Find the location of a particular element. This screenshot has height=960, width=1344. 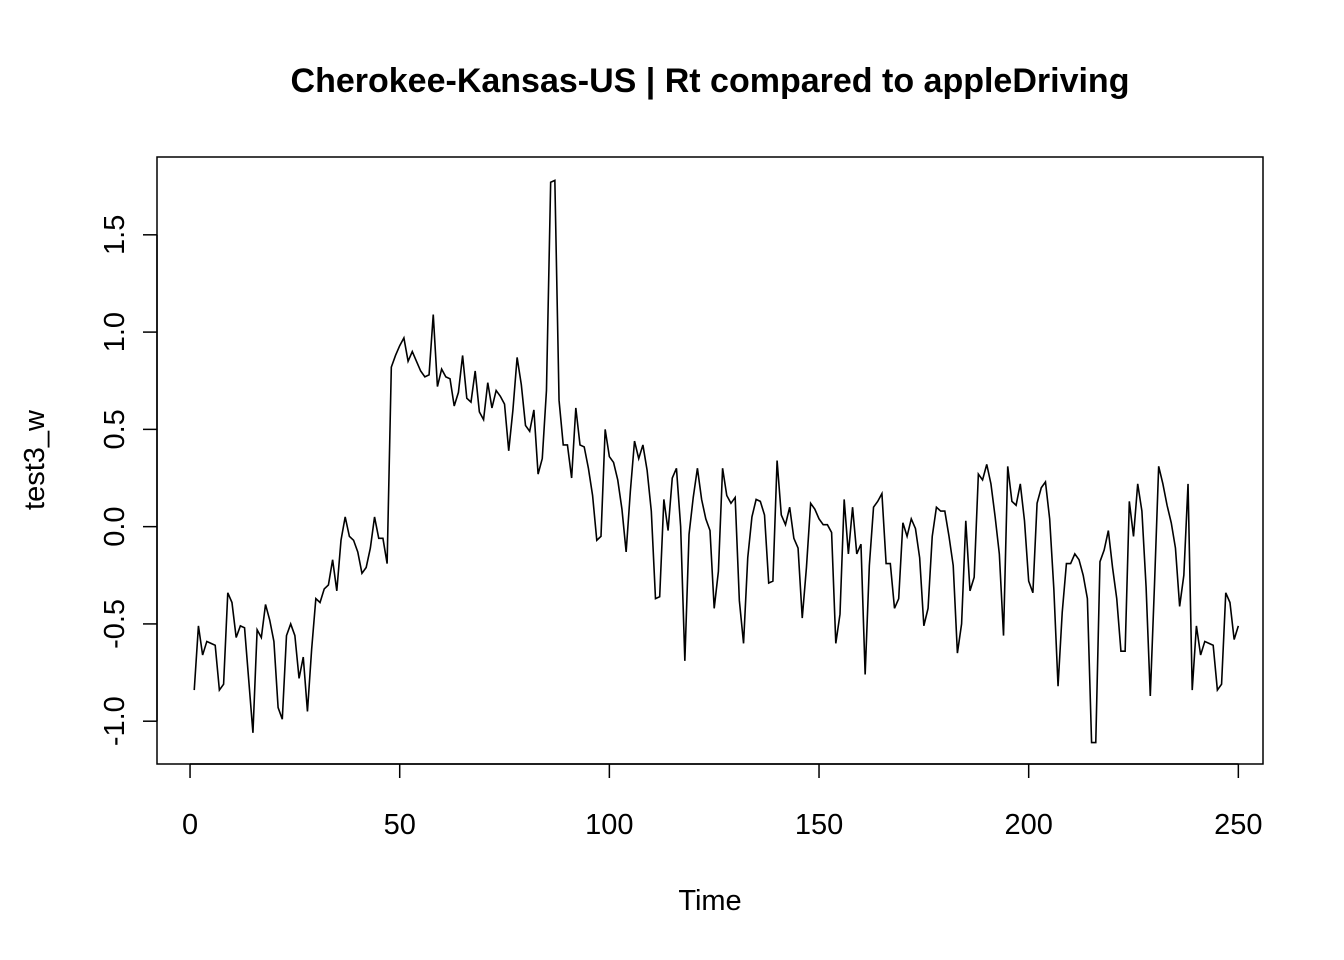

y-tick-label: 0.5 is located at coordinates (115, 429).